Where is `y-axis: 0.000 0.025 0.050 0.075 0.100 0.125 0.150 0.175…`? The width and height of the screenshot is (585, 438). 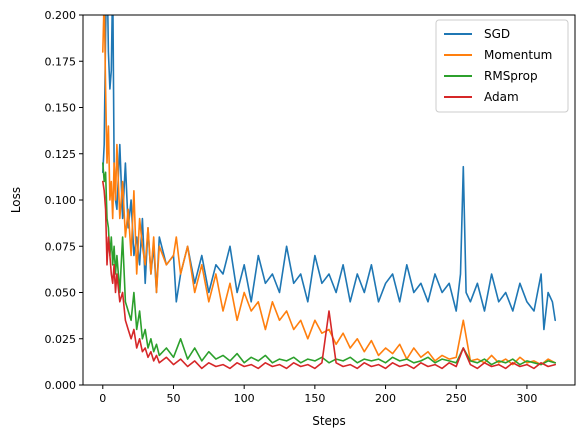
y-axis: 0.000 0.025 0.050 0.075 0.100 0.125 0.150 0.175… is located at coordinates (64, 200).